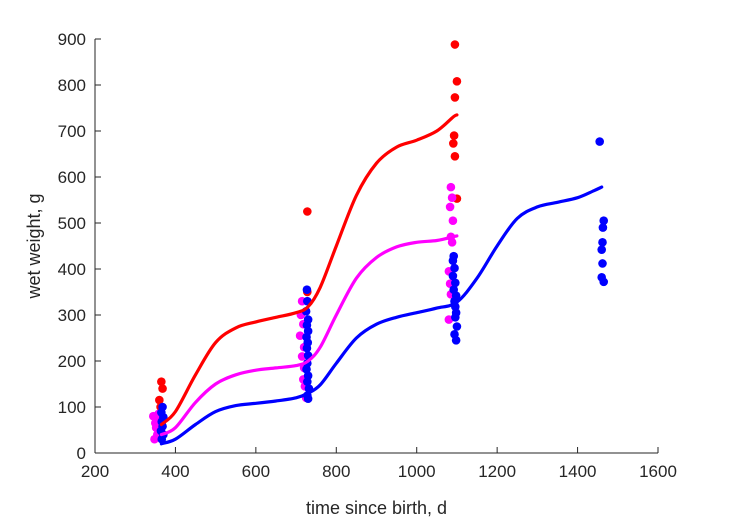 The width and height of the screenshot is (729, 521). I want to click on y-tick-label: 700, so click(72, 131).